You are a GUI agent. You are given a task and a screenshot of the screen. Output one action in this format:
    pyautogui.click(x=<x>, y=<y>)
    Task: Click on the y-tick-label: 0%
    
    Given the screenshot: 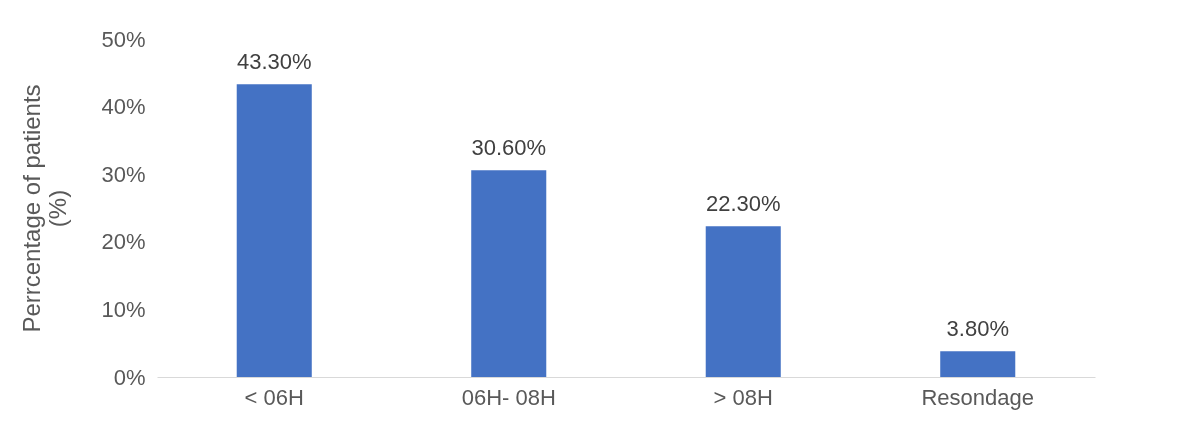 What is the action you would take?
    pyautogui.click(x=129, y=377)
    